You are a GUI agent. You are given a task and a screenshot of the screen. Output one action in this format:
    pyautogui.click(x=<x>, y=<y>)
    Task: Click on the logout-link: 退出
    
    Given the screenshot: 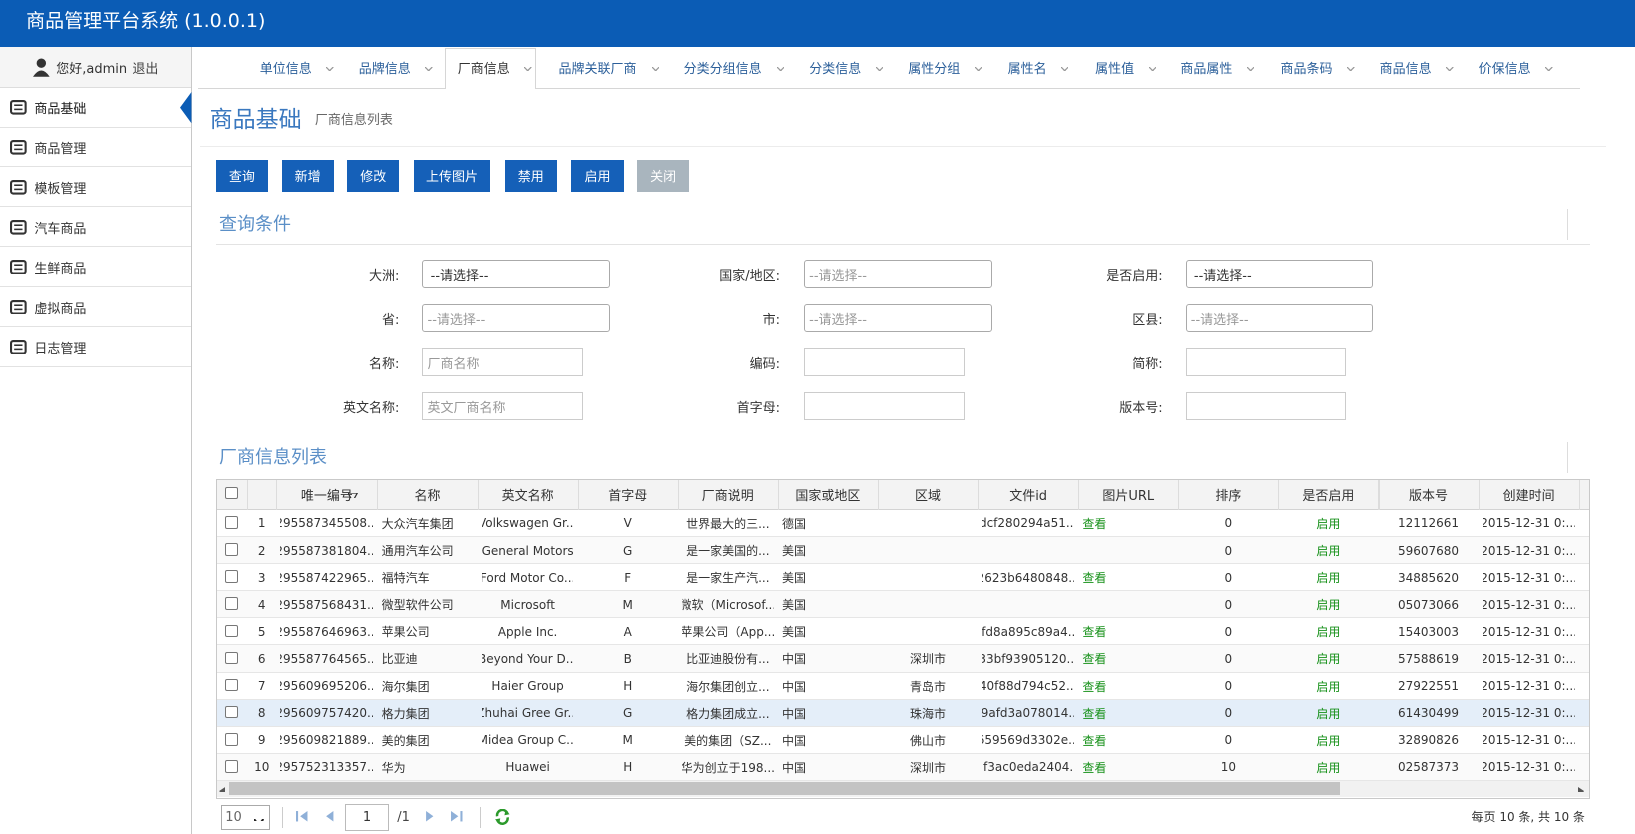 What is the action you would take?
    pyautogui.click(x=145, y=69)
    